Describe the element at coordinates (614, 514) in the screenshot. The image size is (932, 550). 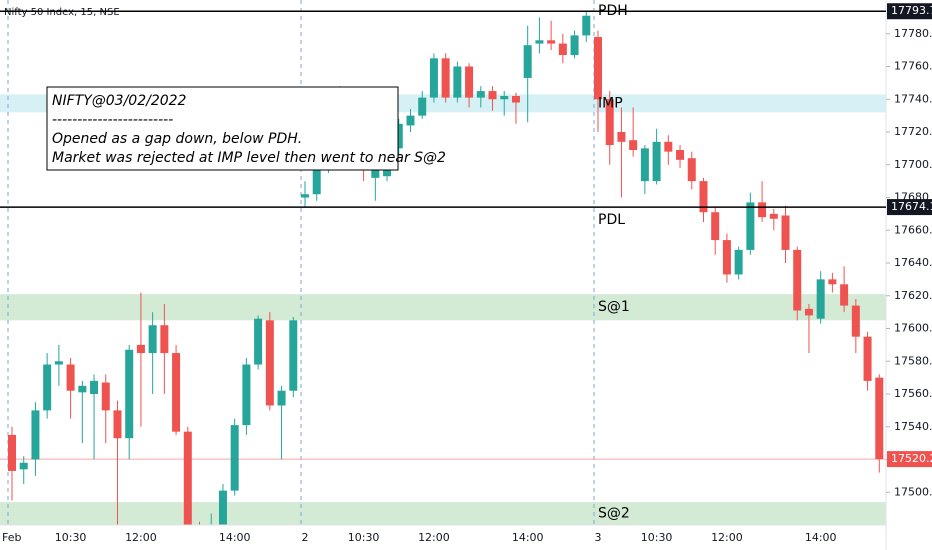
I see `zone-label: S@2` at that location.